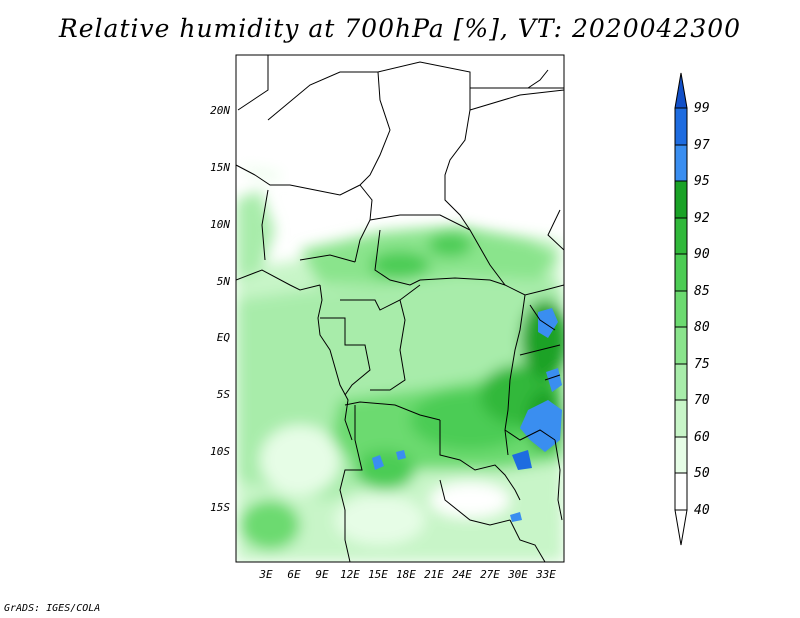 This screenshot has height=618, width=800. I want to click on lon-label-12e: 12E, so click(350, 574).